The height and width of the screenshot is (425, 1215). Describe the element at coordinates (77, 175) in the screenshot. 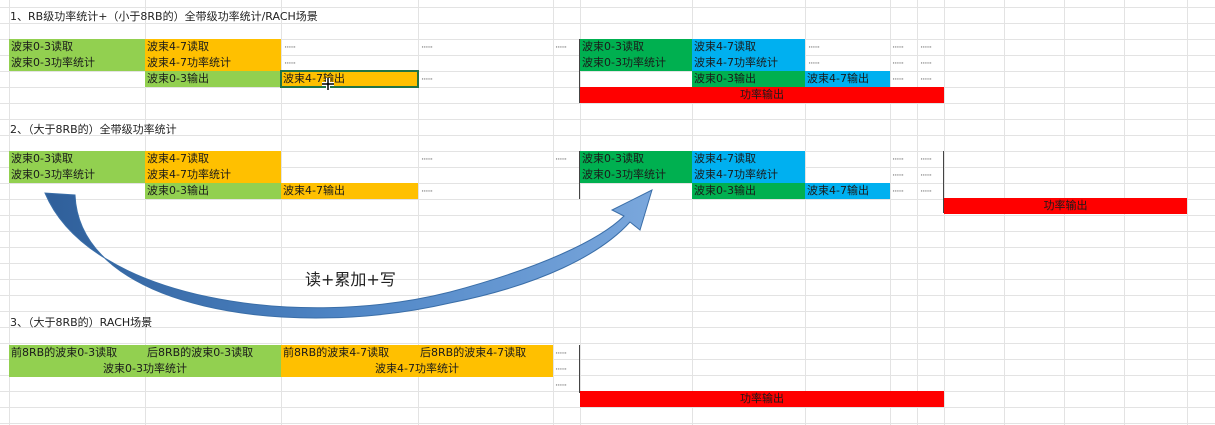

I see `s2-beam03-stat: 波束0-3功率统计` at that location.